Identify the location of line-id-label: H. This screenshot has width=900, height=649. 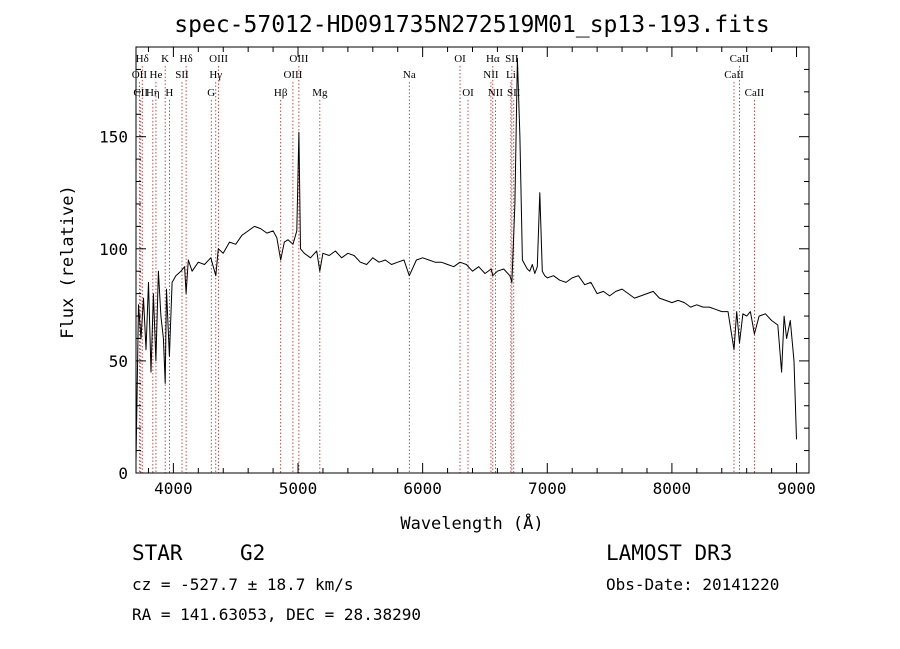
(169, 93).